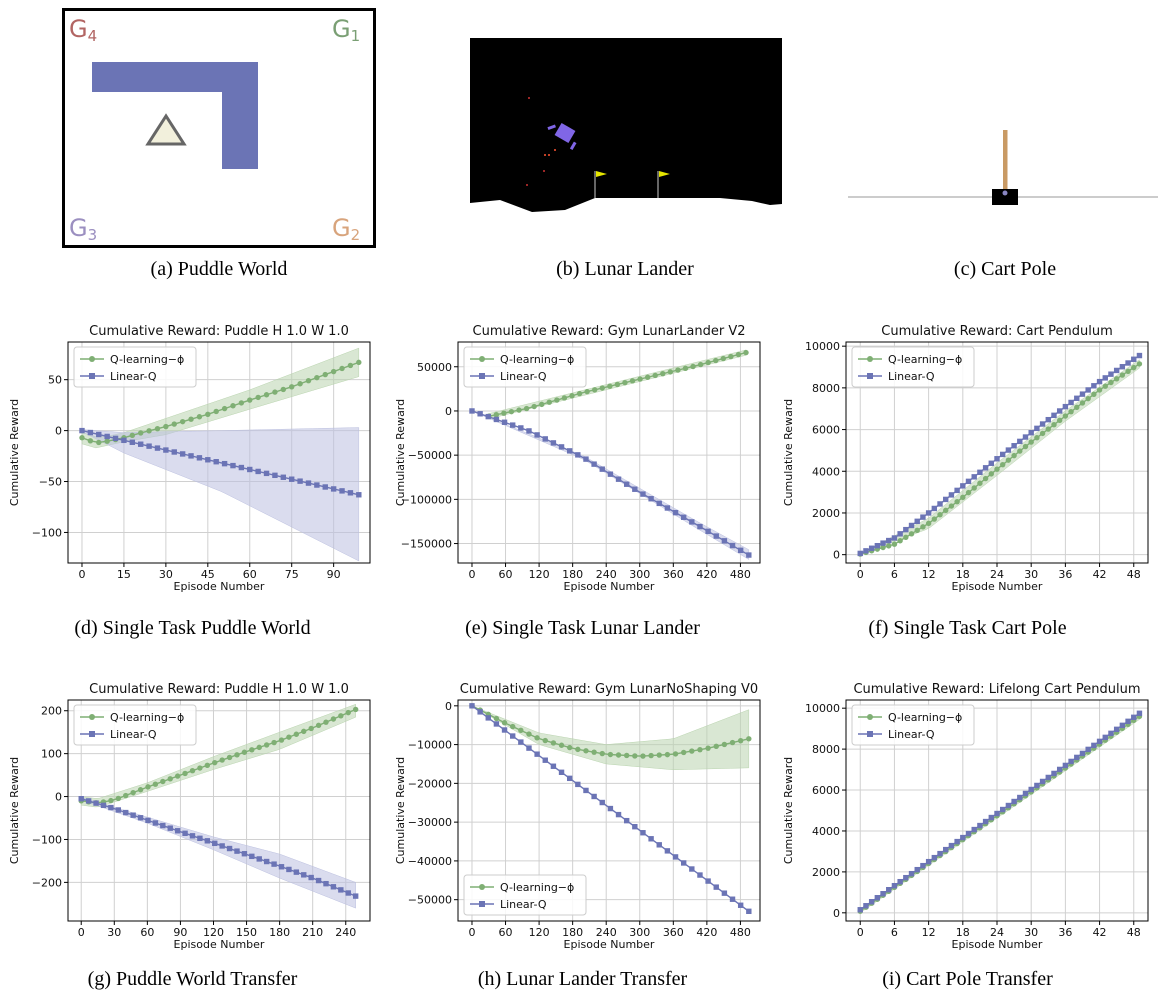 The height and width of the screenshot is (999, 1159). What do you see at coordinates (967, 979) in the screenshot?
I see `caption-i: (i) Cart Pole Transfer` at bounding box center [967, 979].